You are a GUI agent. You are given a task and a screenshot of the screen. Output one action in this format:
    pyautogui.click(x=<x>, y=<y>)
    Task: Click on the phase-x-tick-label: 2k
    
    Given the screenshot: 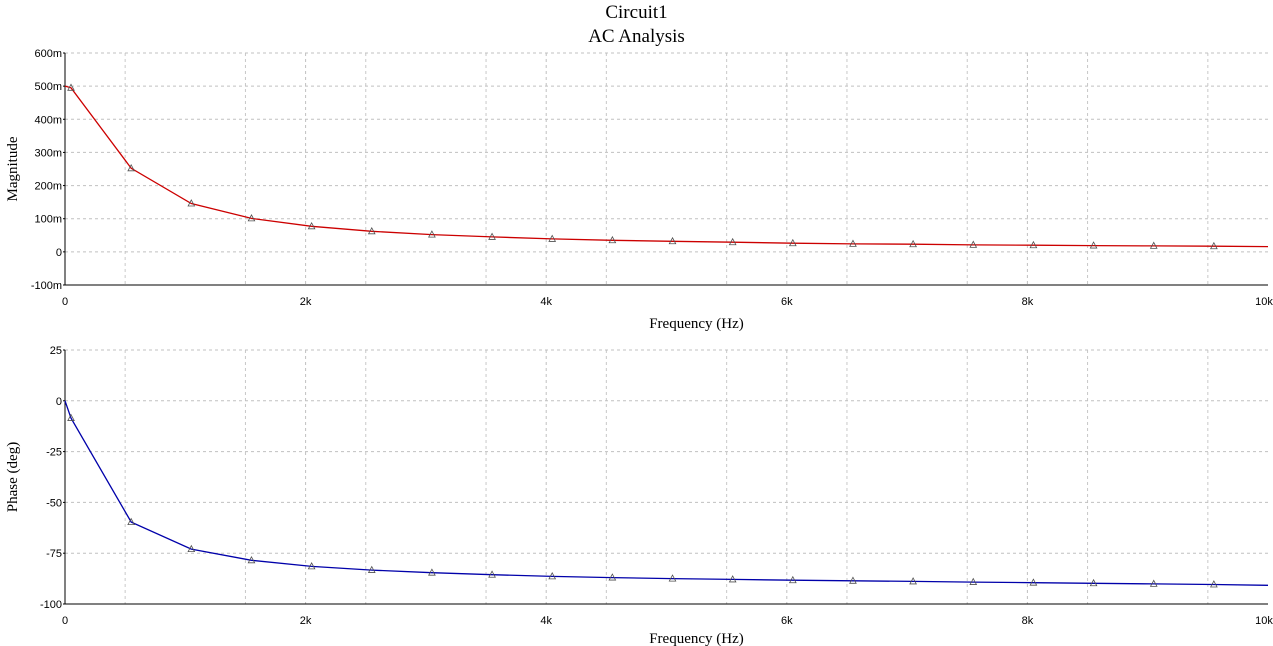 What is the action you would take?
    pyautogui.click(x=306, y=621)
    